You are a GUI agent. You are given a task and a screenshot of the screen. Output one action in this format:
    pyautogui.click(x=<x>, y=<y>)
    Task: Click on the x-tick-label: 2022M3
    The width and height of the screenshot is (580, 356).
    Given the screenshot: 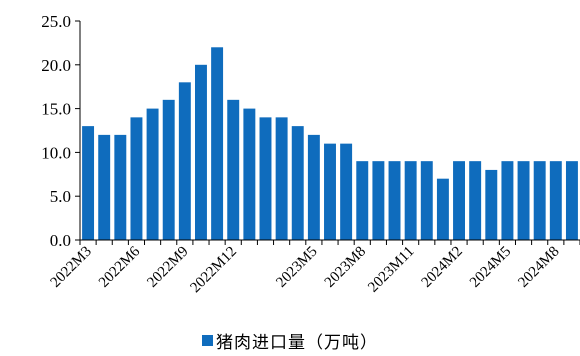 What is the action you would take?
    pyautogui.click(x=71, y=267)
    